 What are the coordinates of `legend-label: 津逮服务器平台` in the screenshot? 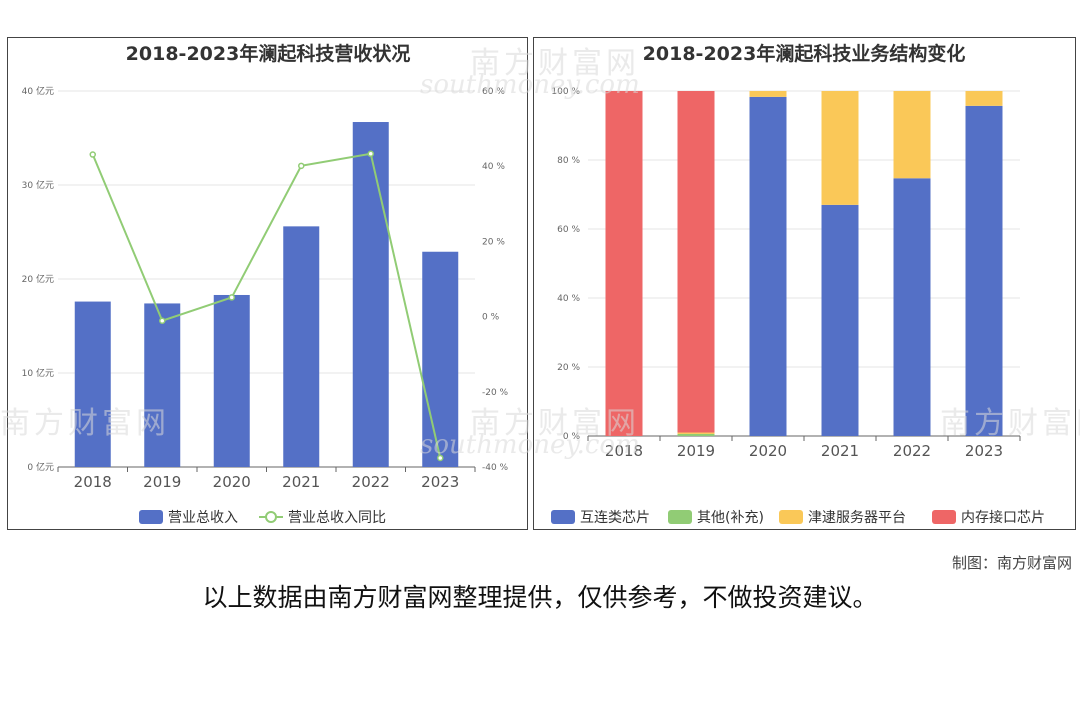 It's located at (857, 518).